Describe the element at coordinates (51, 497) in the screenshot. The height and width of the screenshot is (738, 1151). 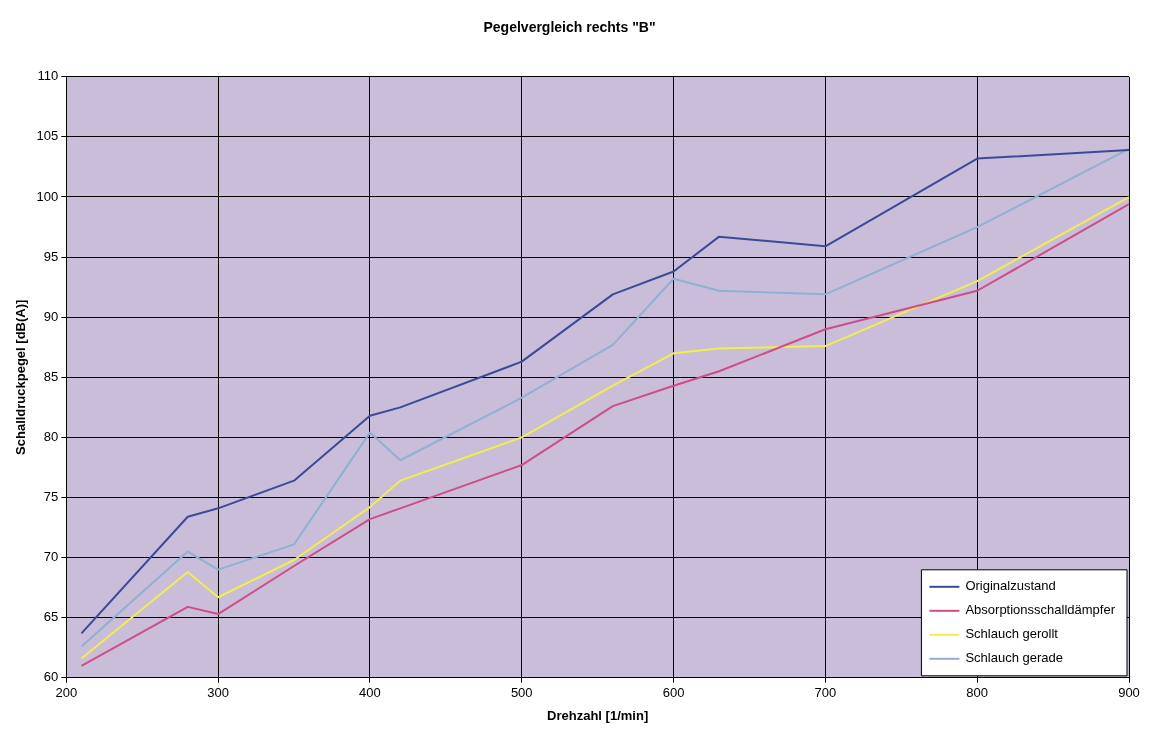
I see `y-tick-label: 75` at that location.